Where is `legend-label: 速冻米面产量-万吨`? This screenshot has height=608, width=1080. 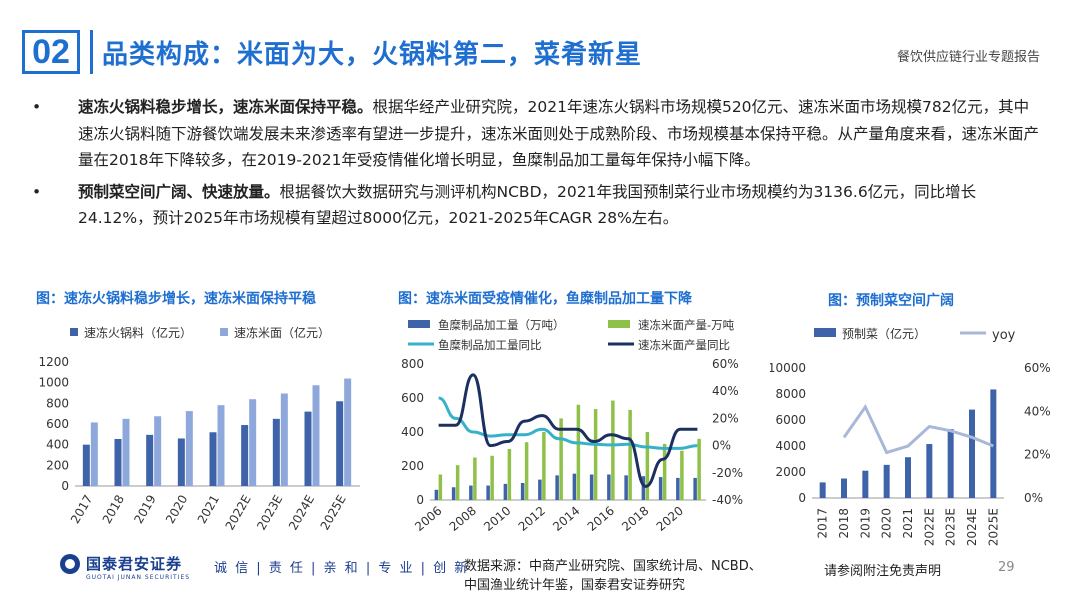 legend-label: 速冻米面产量-万吨 is located at coordinates (686, 325).